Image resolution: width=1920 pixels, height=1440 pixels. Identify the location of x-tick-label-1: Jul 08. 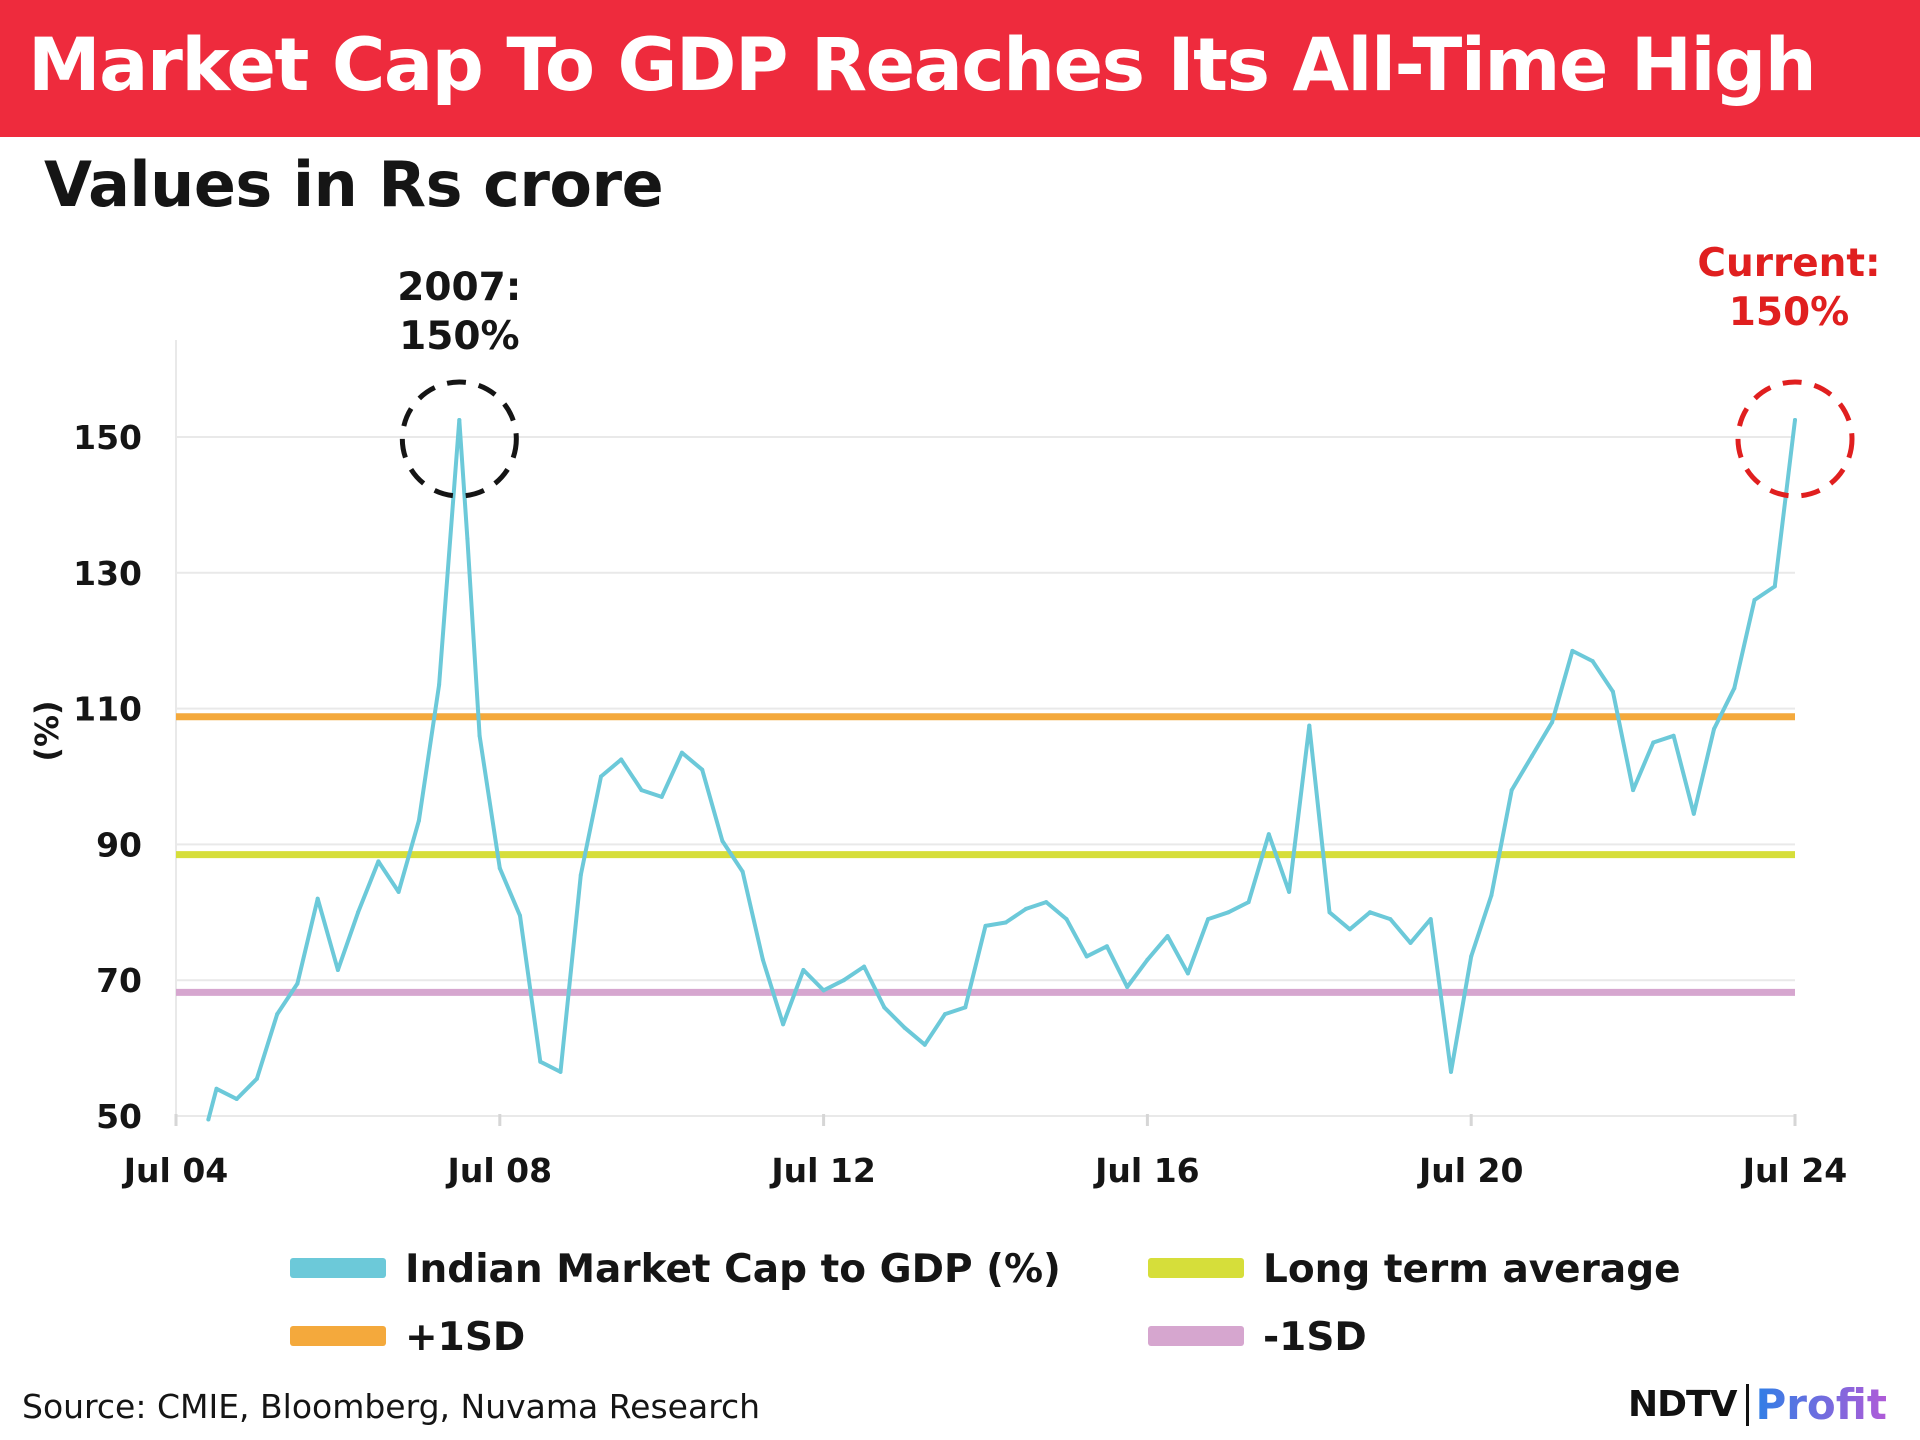
(499, 1170).